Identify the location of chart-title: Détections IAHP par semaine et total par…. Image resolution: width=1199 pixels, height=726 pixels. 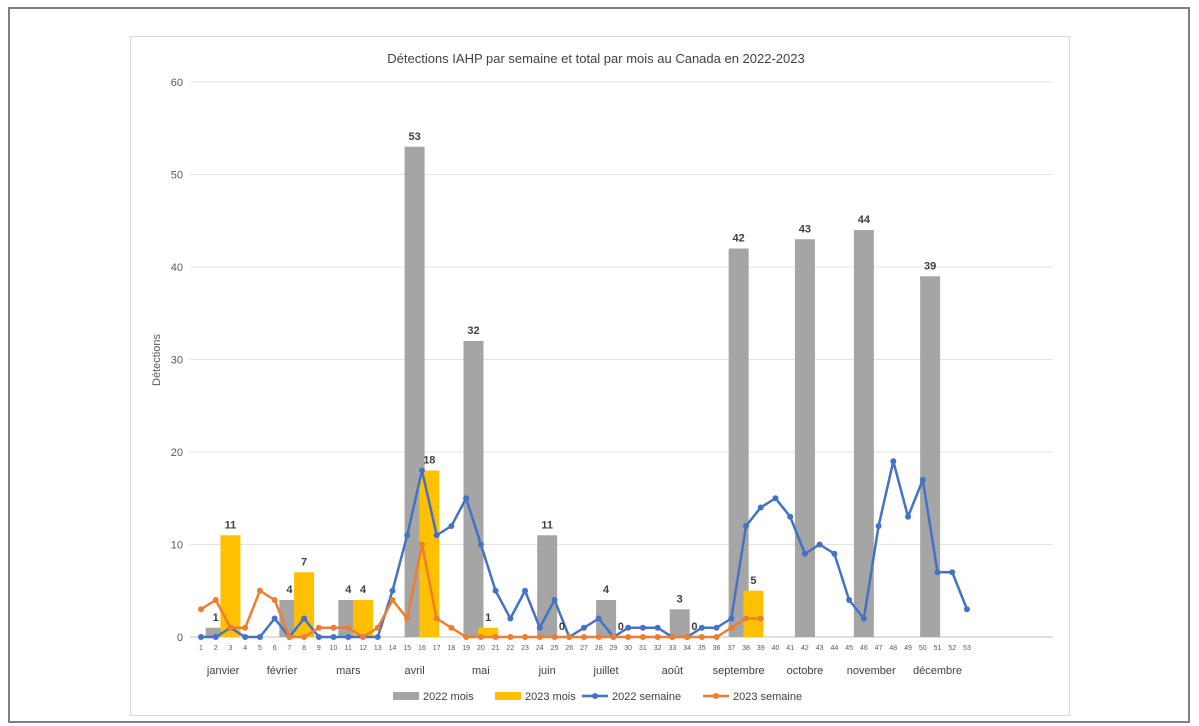
(595, 58).